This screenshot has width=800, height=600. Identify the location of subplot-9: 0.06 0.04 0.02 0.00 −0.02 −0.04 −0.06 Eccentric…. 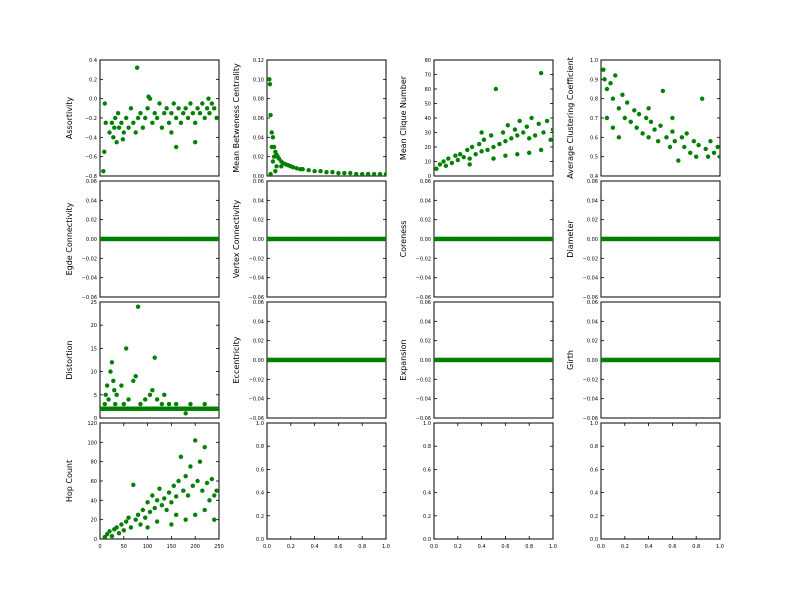
(309, 361).